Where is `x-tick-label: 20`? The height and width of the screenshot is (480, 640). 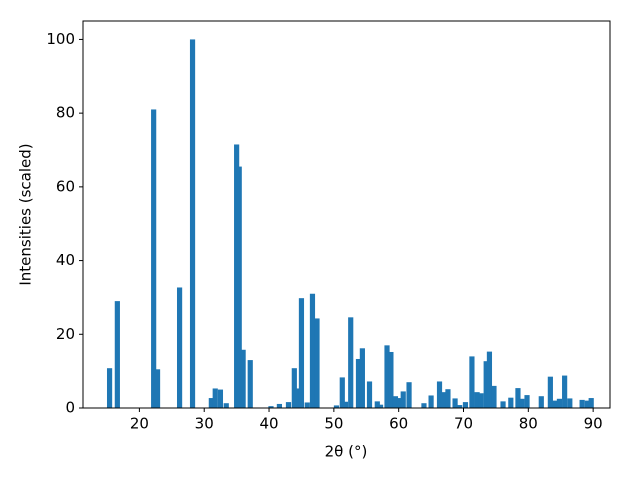
x-tick-label: 20 is located at coordinates (139, 424).